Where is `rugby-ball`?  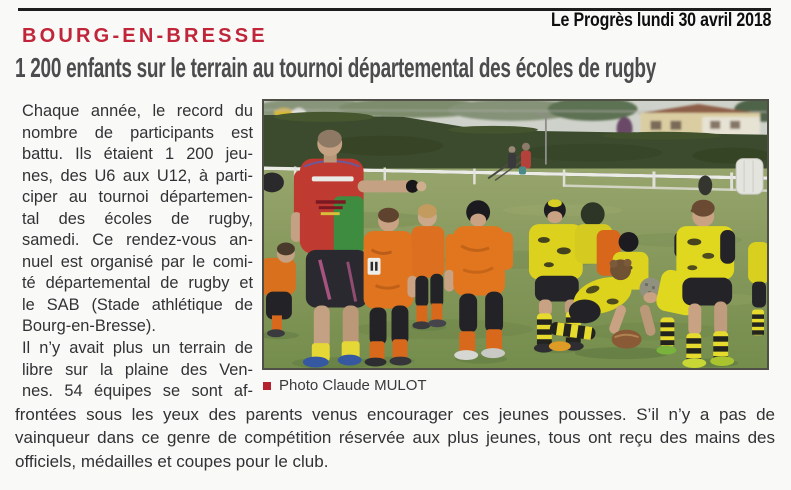 rugby-ball is located at coordinates (626, 339).